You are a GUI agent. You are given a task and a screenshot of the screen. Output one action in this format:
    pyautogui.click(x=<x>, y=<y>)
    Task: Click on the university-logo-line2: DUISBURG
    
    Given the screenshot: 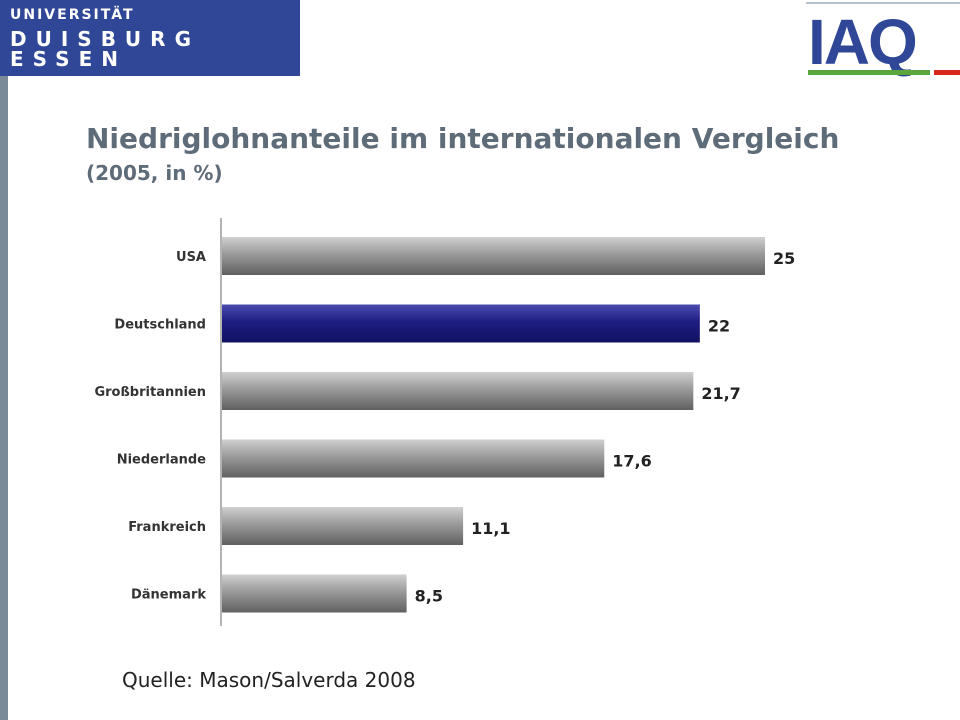 What is the action you would take?
    pyautogui.click(x=105, y=39)
    